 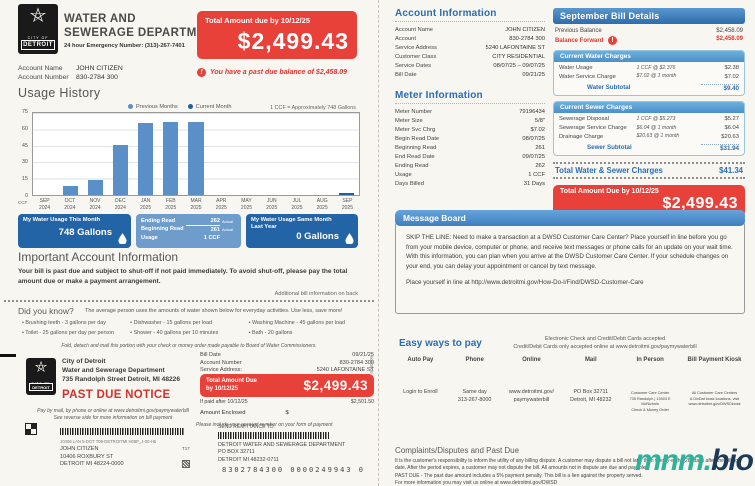 What do you see at coordinates (313, 108) in the screenshot?
I see `ccf-conversion-note: 1 CCF = Approximately 748 Gallons` at bounding box center [313, 108].